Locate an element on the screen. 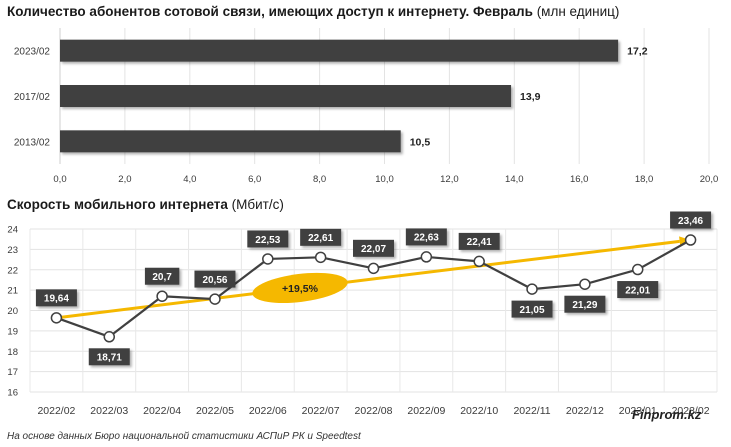 This screenshot has width=731, height=447. speed-data-label-text: 22,07 is located at coordinates (373, 249).